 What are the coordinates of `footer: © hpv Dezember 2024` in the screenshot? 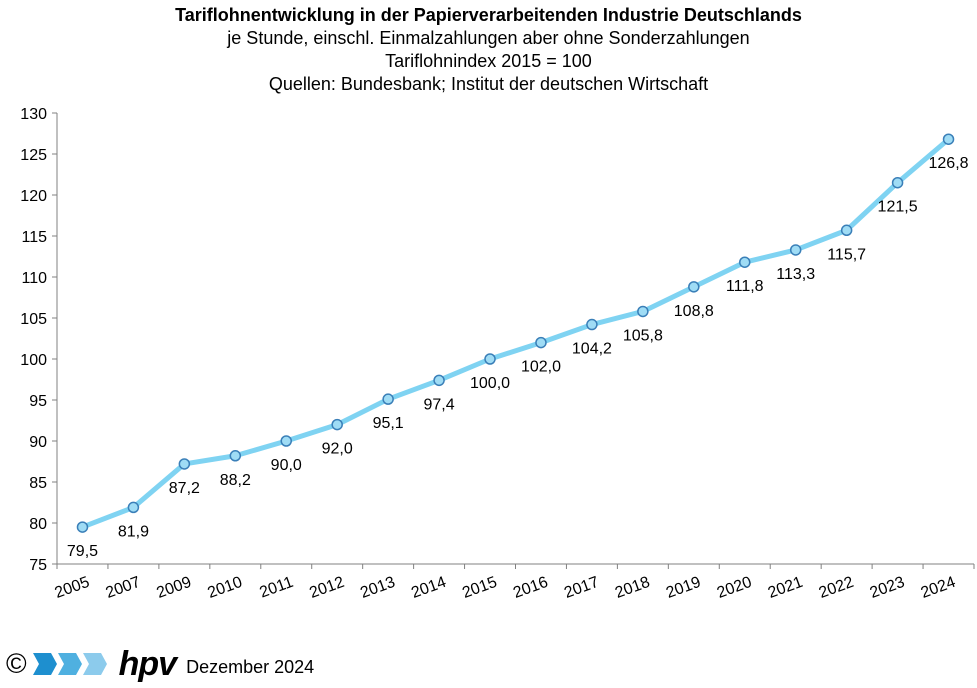 It's located at (160, 664).